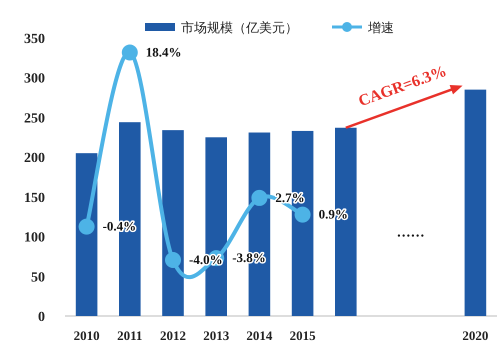 This screenshot has width=500, height=362. I want to click on data-label: -4.0%, so click(206, 259).